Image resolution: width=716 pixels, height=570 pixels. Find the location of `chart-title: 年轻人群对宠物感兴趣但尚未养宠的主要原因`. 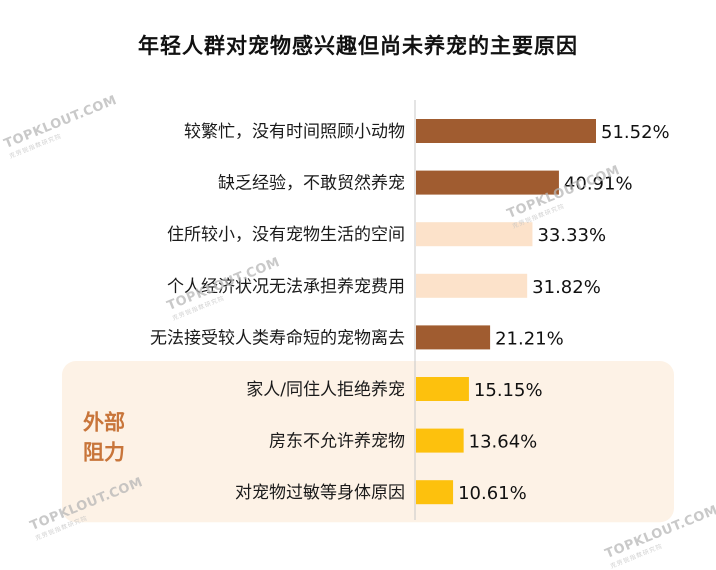

chart-title: 年轻人群对宠物感兴趣但尚未养宠的主要原因 is located at coordinates (358, 46).